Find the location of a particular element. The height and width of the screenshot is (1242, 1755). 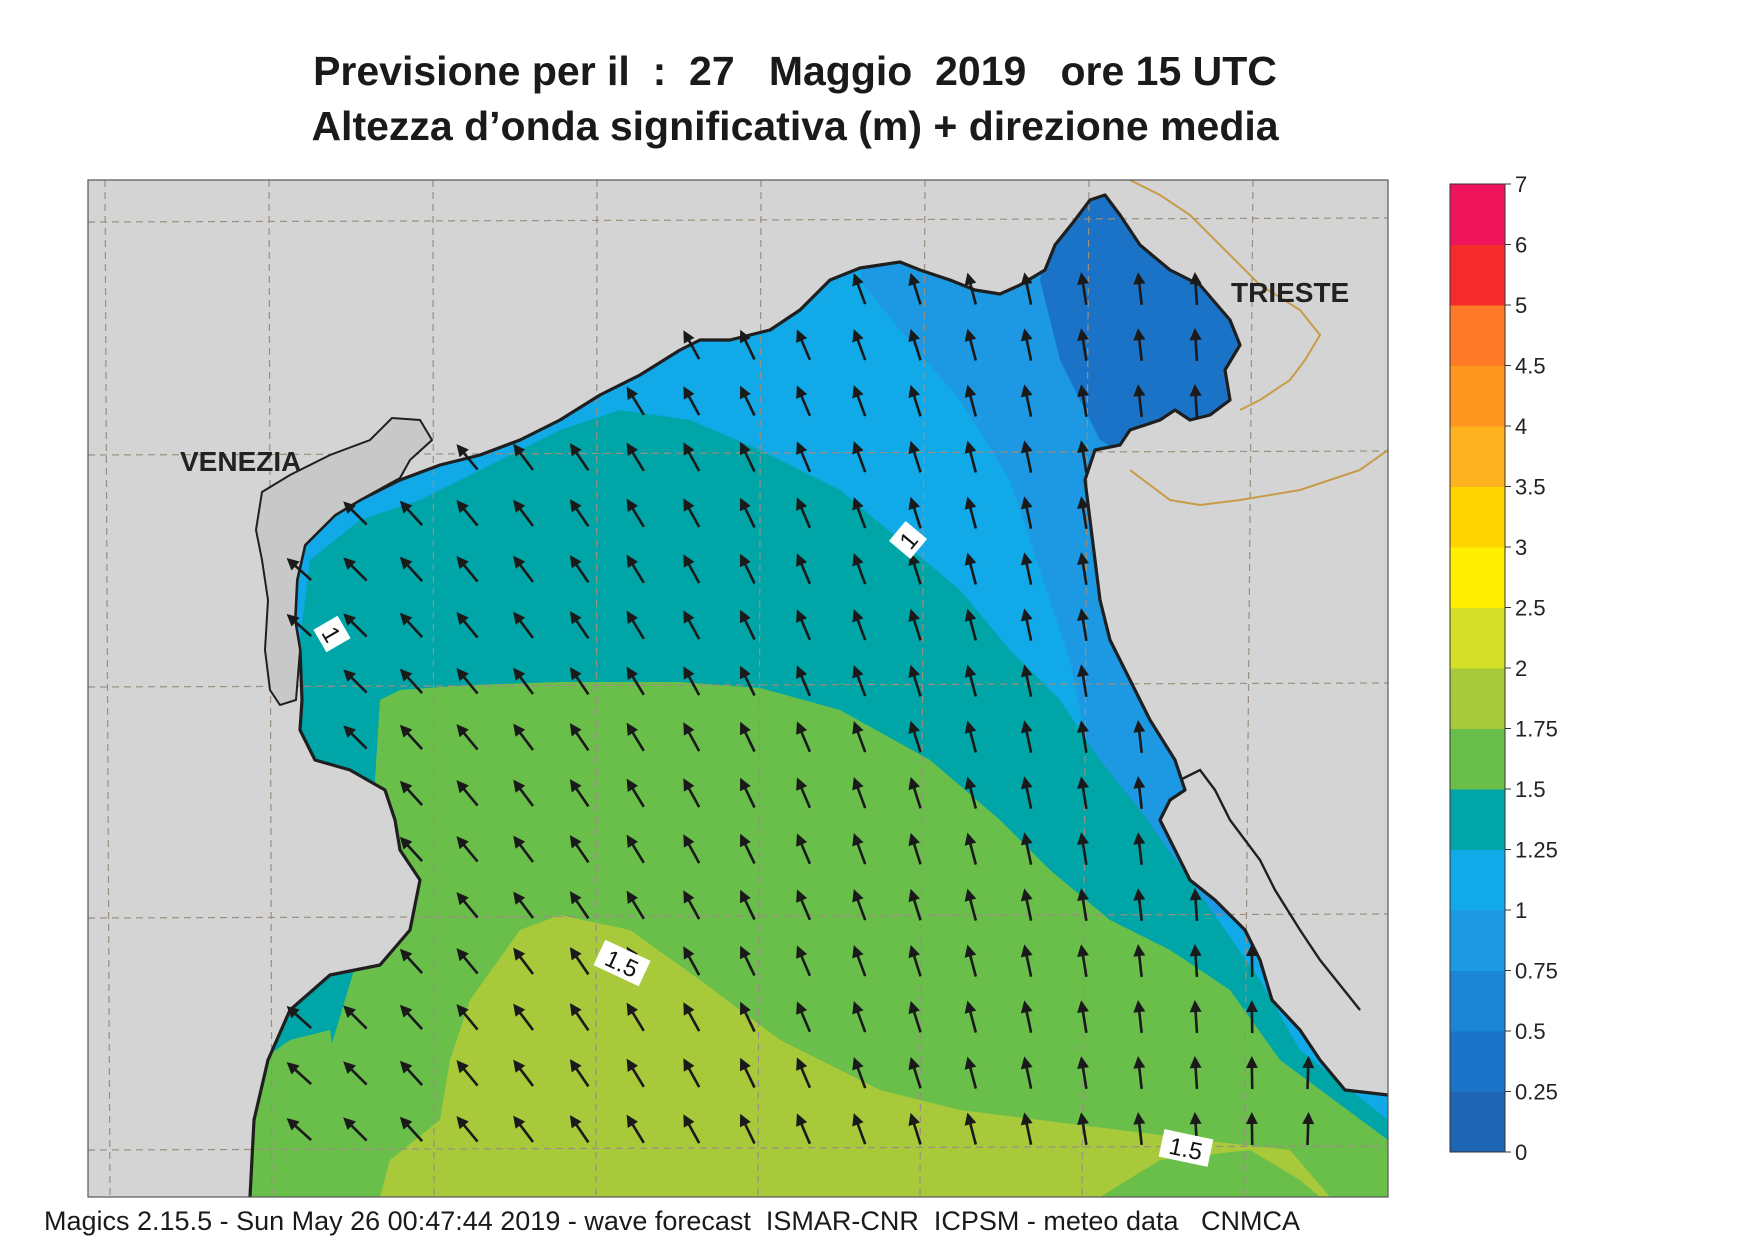

meridian-line is located at coordinates (596, 688).